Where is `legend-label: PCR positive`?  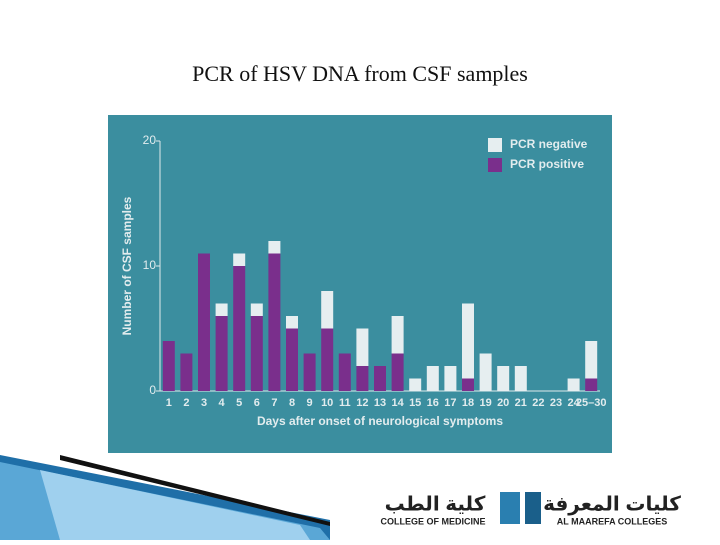 legend-label: PCR positive is located at coordinates (547, 164).